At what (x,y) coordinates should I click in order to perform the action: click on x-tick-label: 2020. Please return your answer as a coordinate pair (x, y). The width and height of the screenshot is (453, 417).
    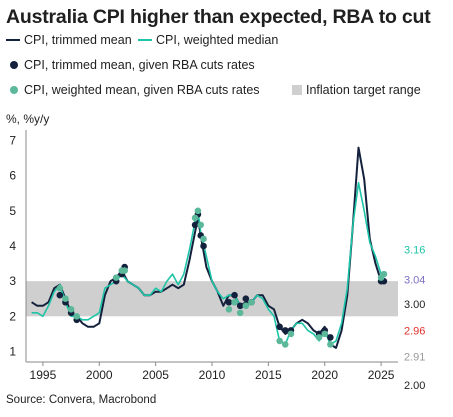
    Looking at the image, I should click on (324, 375).